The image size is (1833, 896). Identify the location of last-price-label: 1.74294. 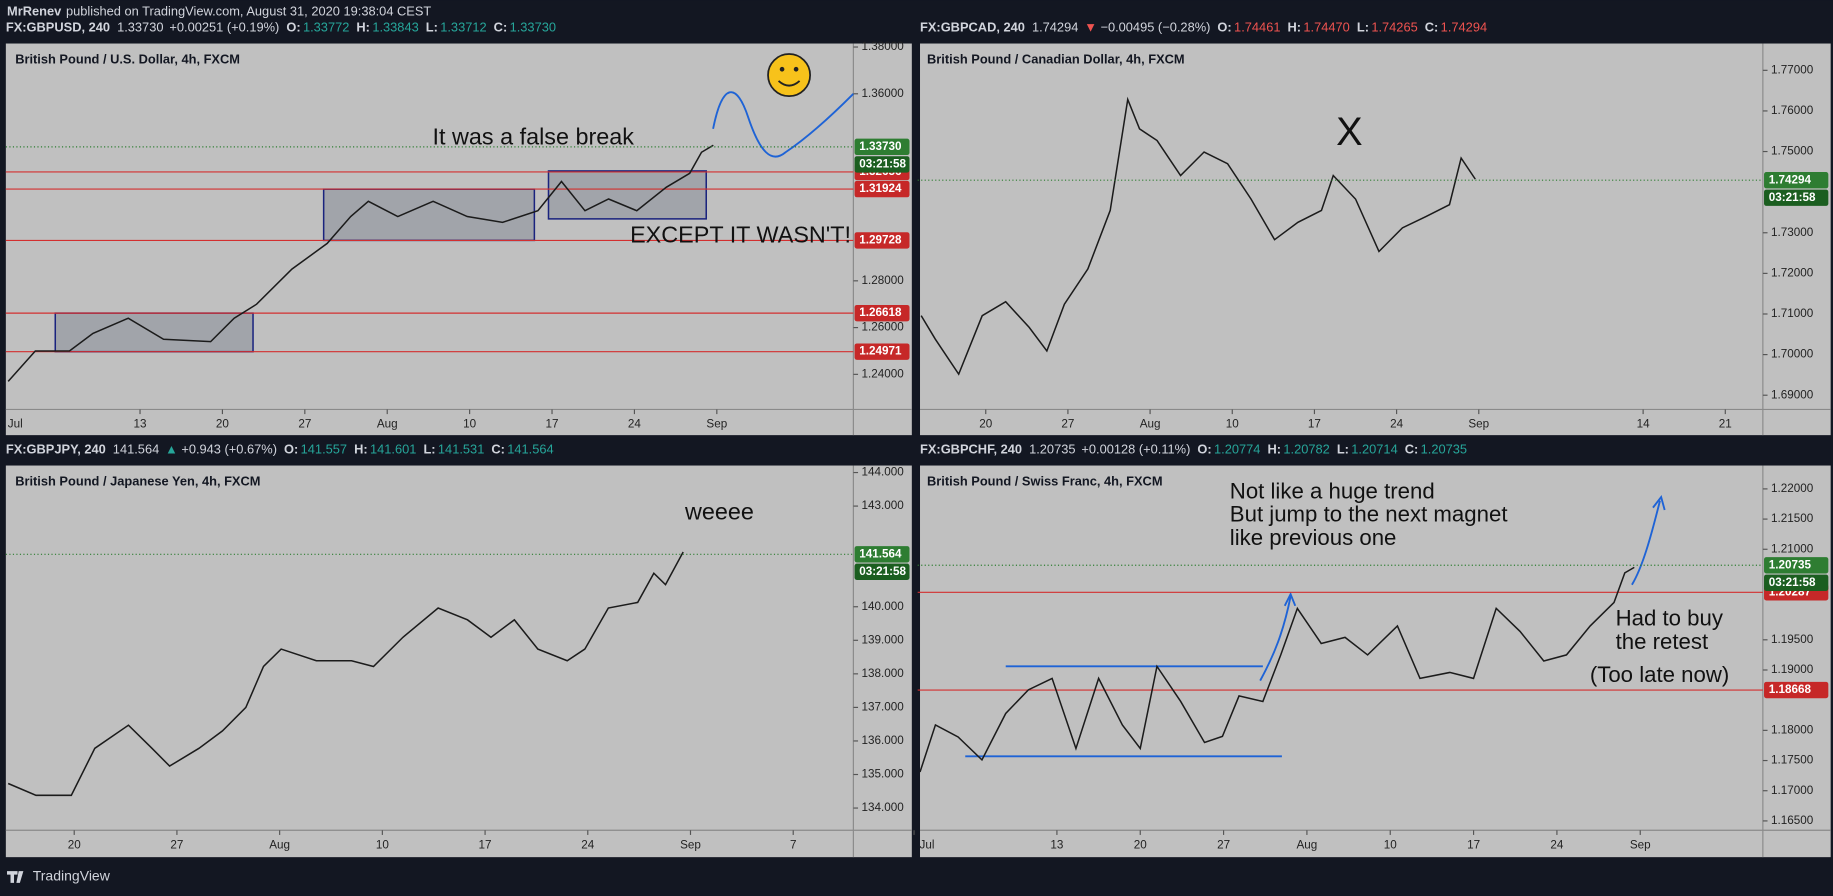
(1790, 179).